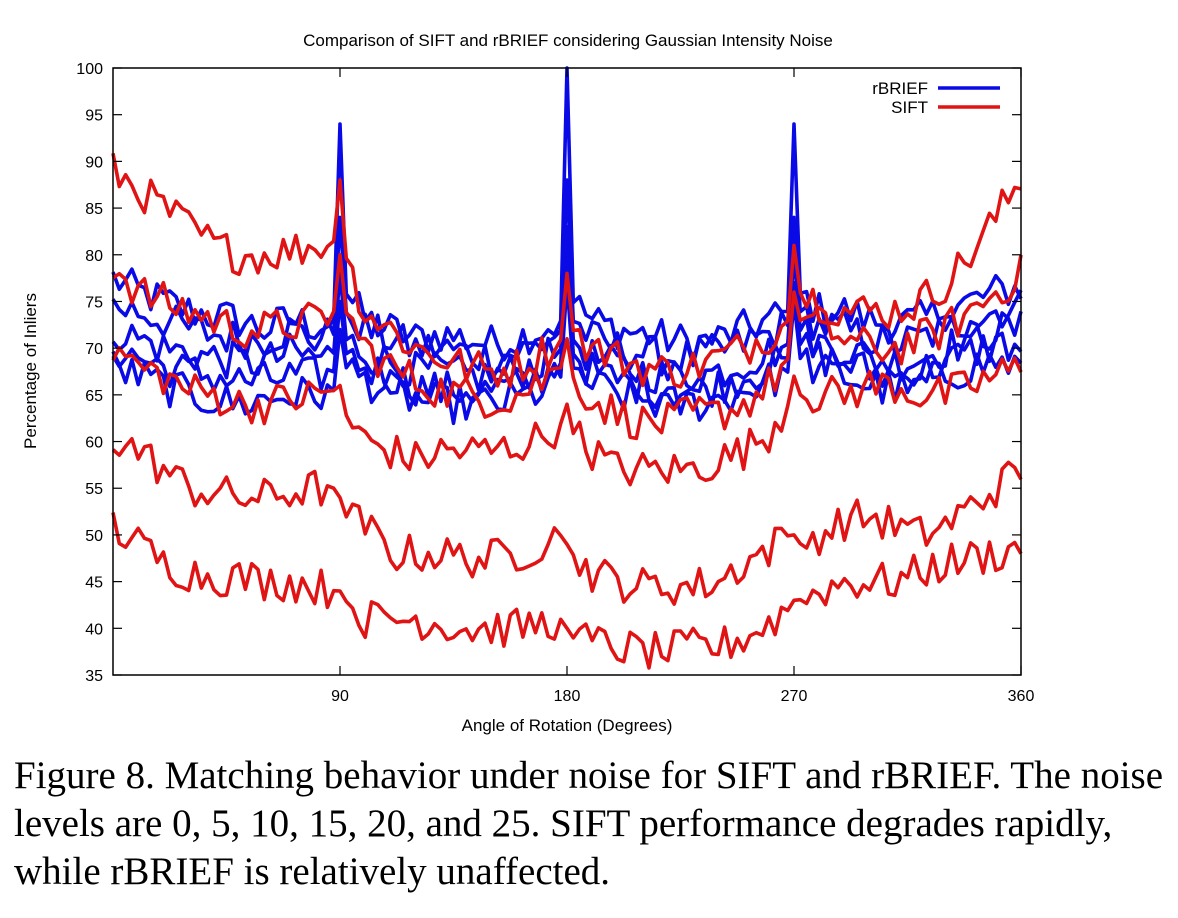 This screenshot has width=1178, height=918. What do you see at coordinates (1021, 696) in the screenshot?
I see `x-tick-label: 360` at bounding box center [1021, 696].